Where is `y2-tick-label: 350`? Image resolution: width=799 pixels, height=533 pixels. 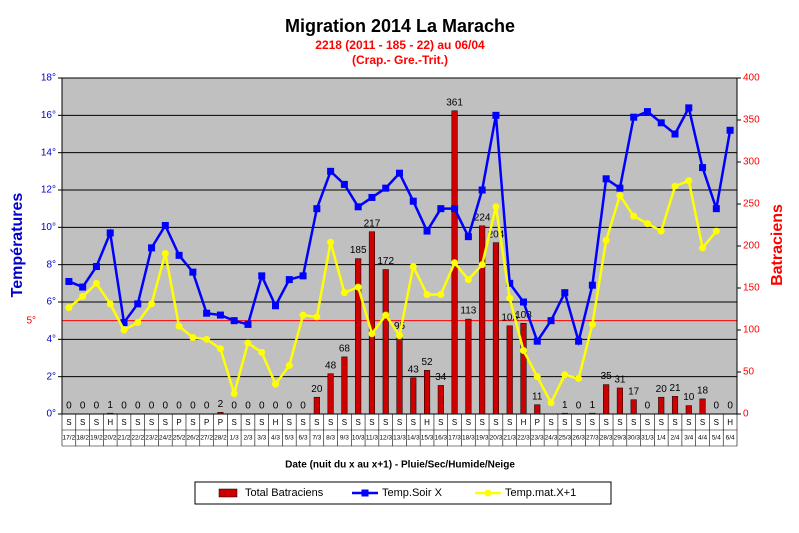 y2-tick-label: 350 is located at coordinates (751, 120).